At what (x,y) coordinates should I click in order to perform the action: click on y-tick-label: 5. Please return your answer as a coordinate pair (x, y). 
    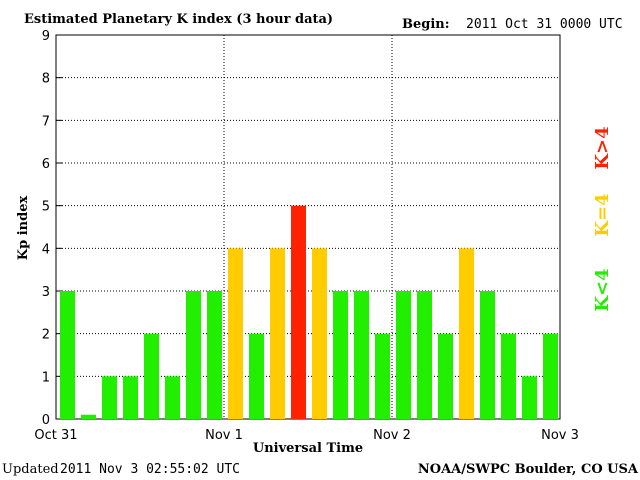
    Looking at the image, I should click on (46, 207).